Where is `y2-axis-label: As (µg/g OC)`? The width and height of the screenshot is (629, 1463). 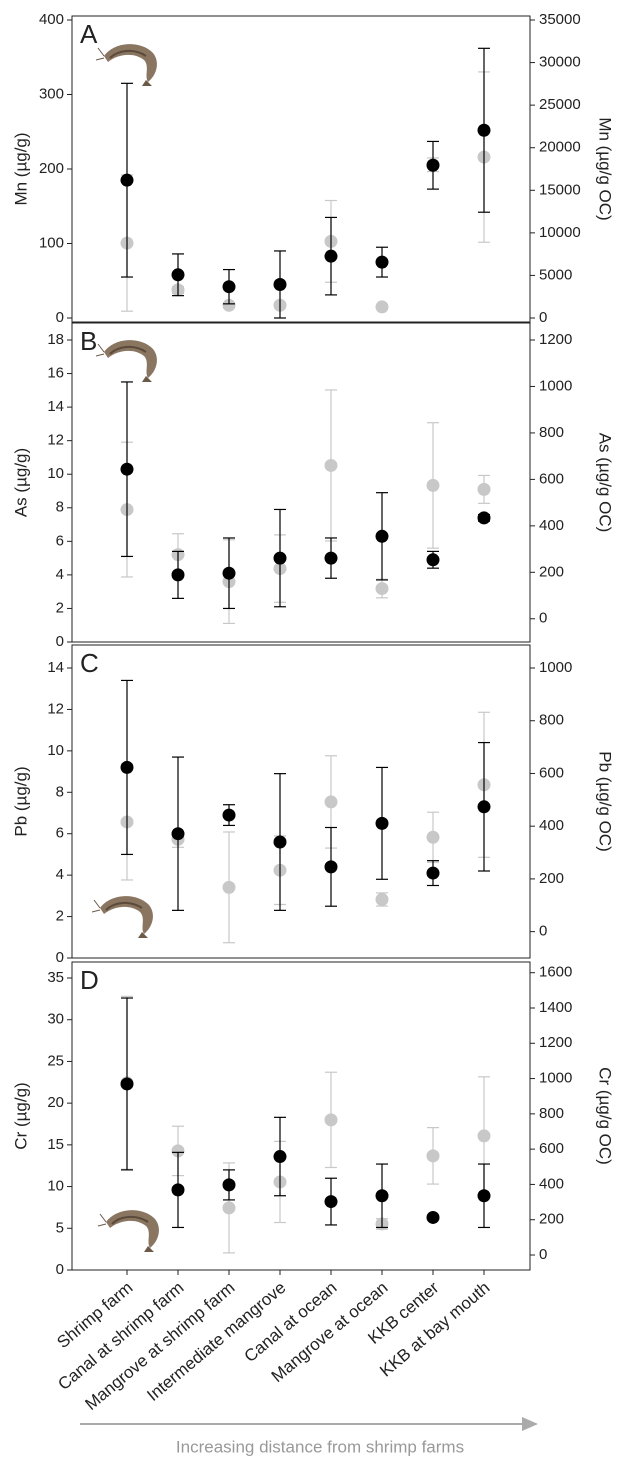
y2-axis-label: As (µg/g OC) is located at coordinates (605, 483).